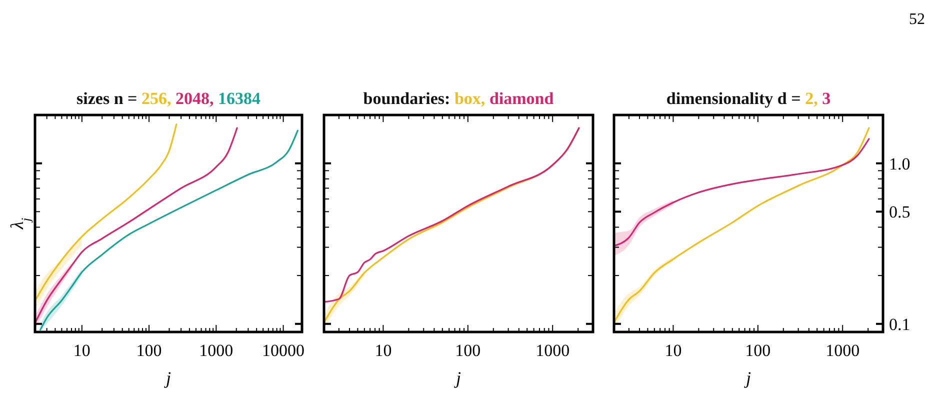  I want to click on text: box,, so click(468, 98).